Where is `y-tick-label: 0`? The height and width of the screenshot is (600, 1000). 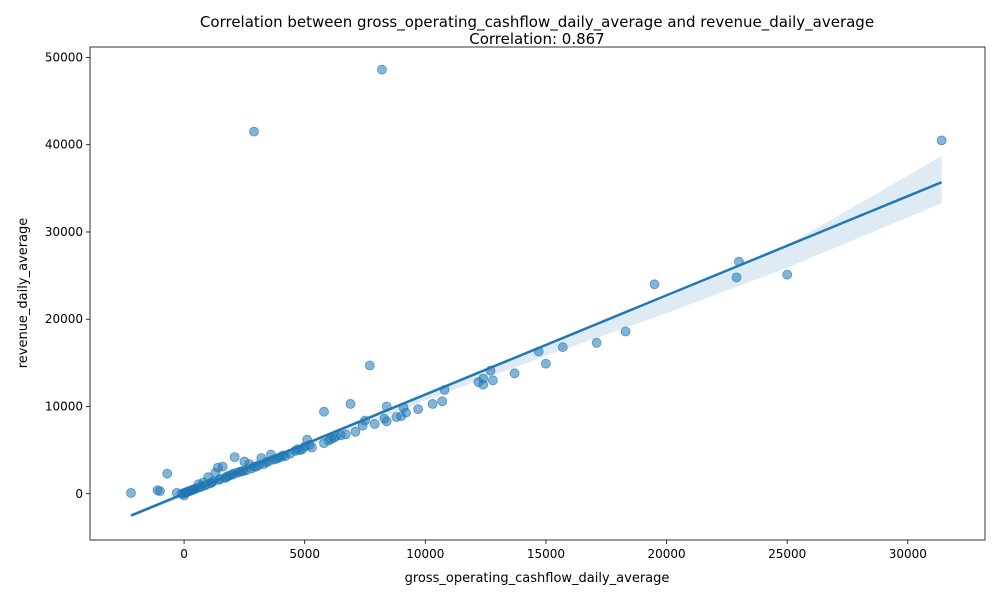 y-tick-label: 0 is located at coordinates (79, 494).